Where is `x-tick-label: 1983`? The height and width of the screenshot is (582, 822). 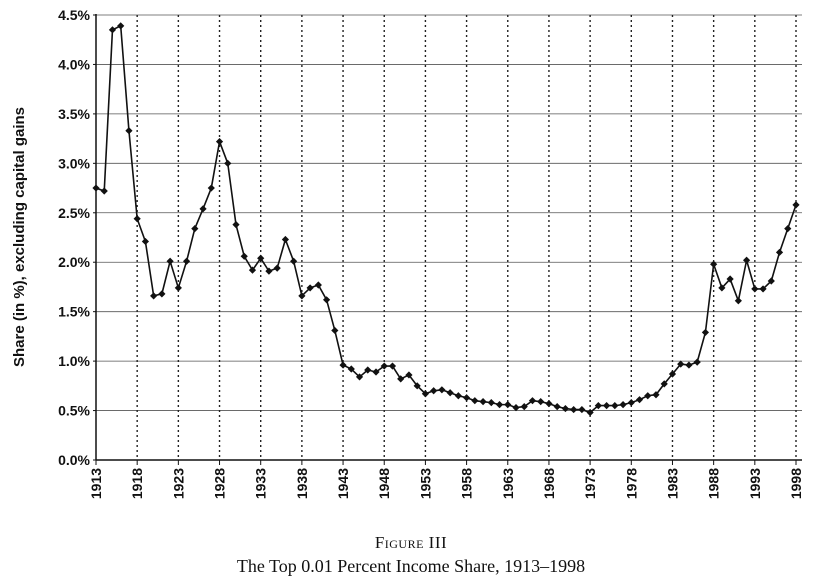 x-tick-label: 1983 is located at coordinates (672, 483).